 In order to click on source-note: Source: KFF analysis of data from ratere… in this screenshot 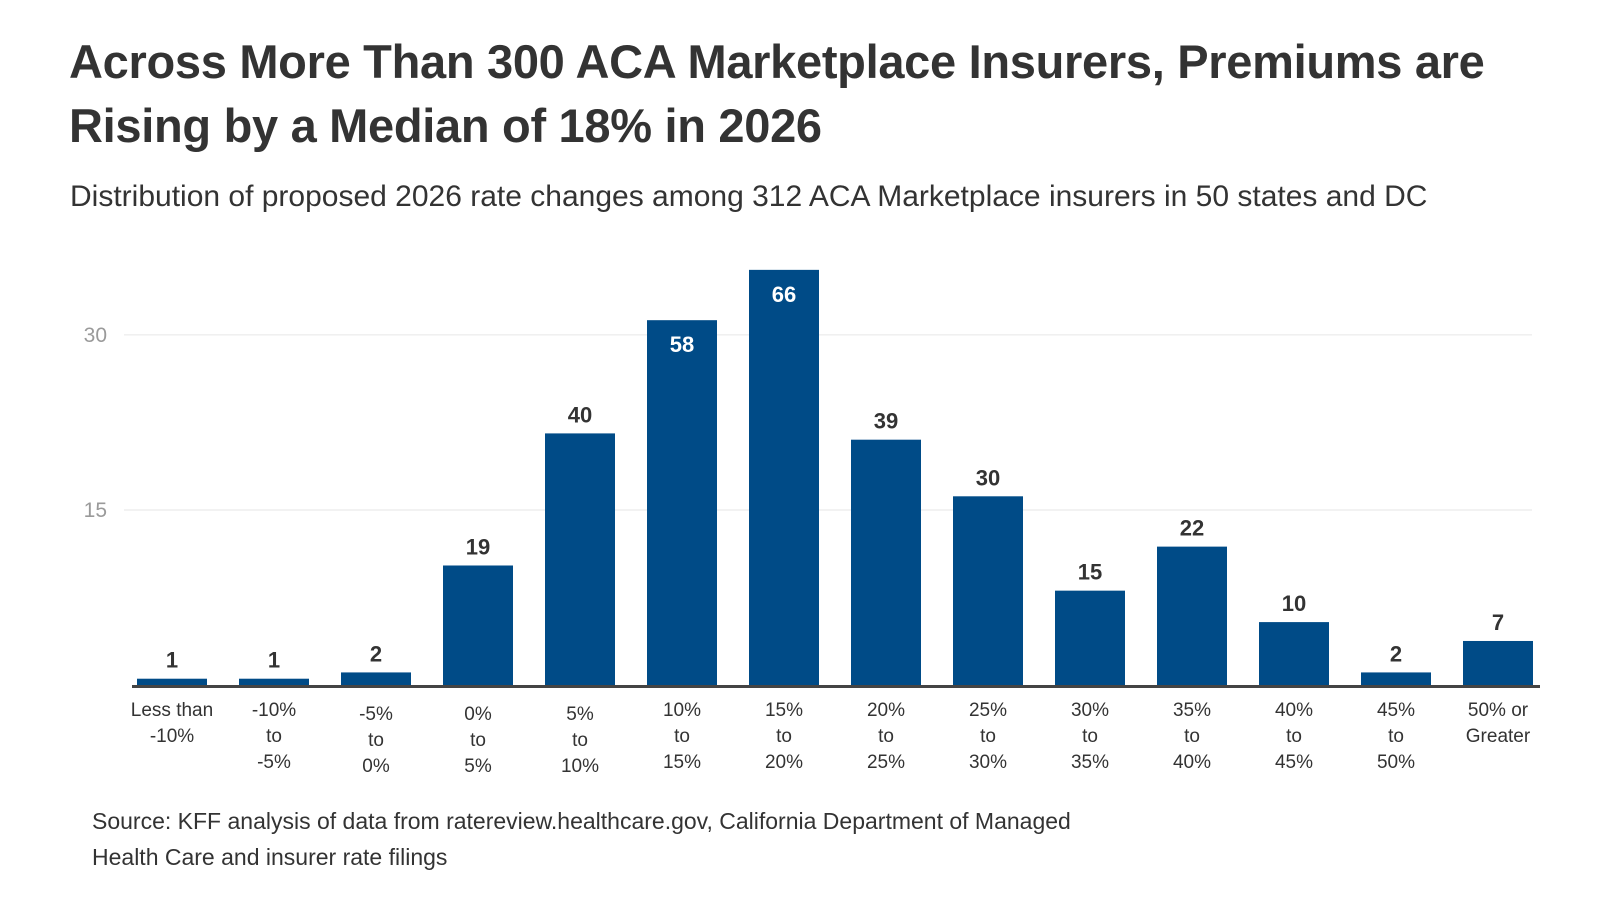, I will do `click(581, 839)`.